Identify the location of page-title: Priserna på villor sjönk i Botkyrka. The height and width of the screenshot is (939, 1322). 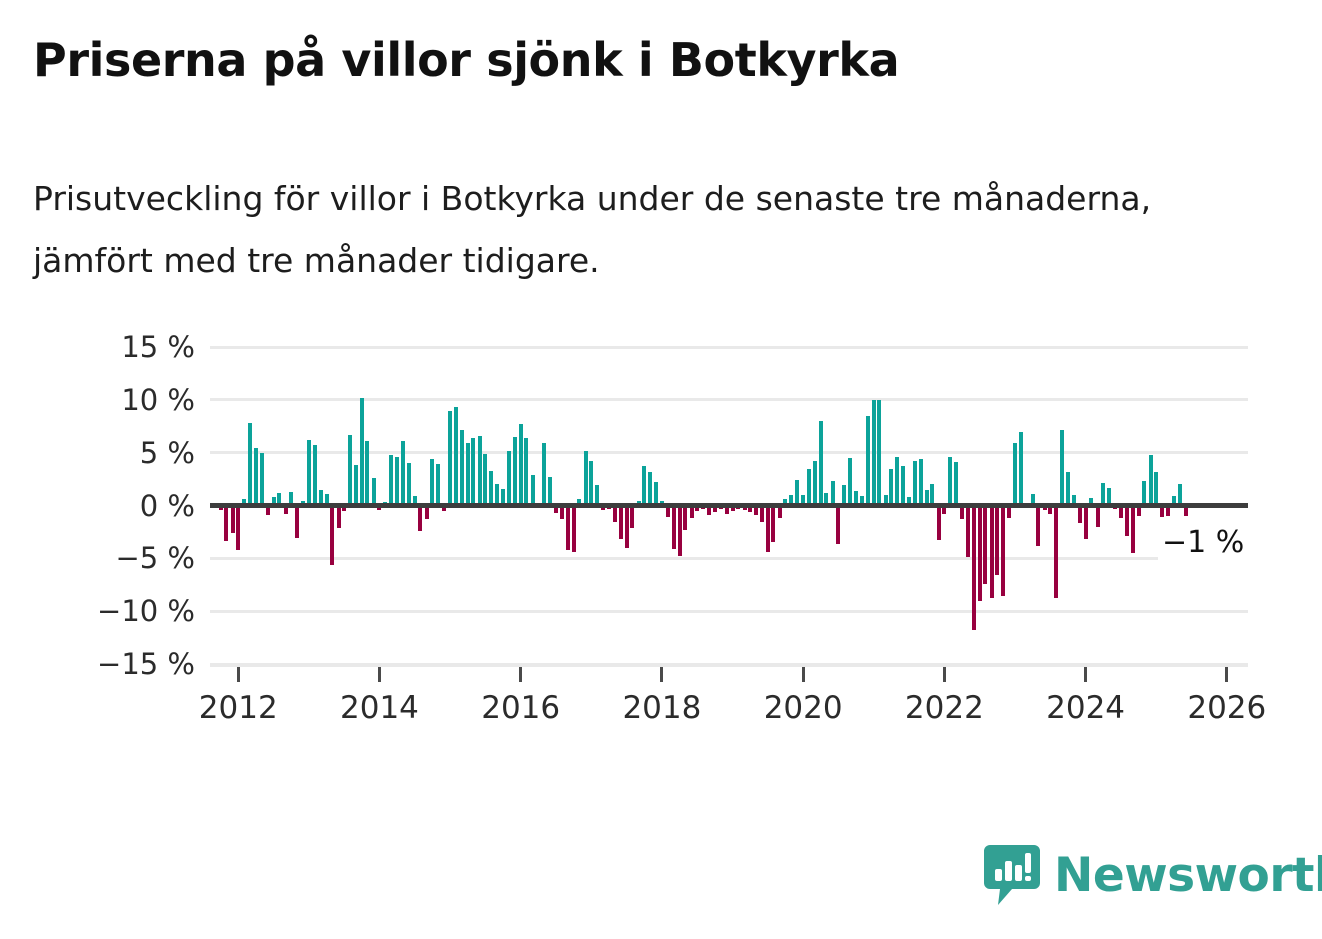
(466, 60).